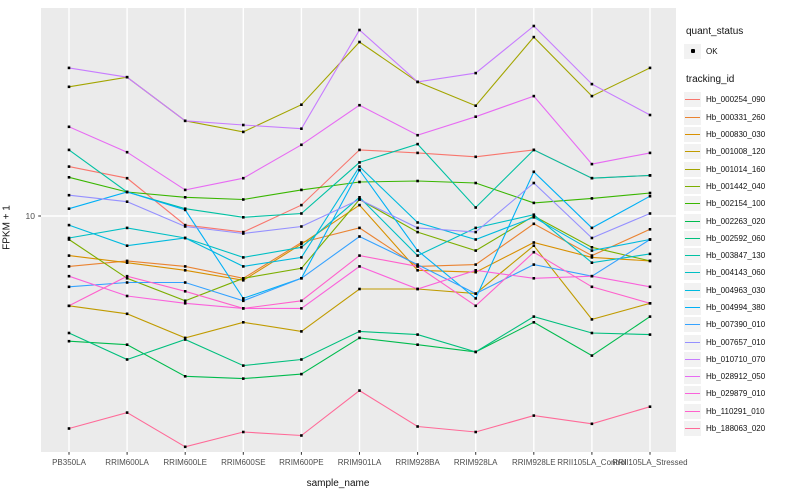  Describe the element at coordinates (736, 135) in the screenshot. I see `legend-item-label: Hb_000830_030` at that location.